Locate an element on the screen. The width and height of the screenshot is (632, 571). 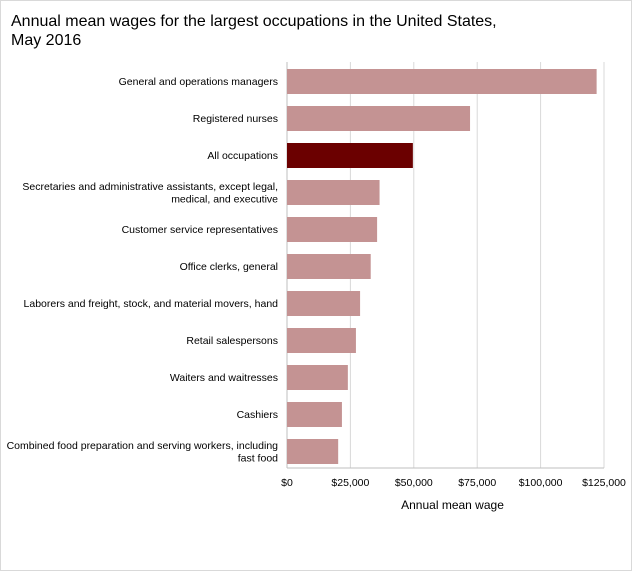
category-label: Registered nurses is located at coordinates (235, 119).